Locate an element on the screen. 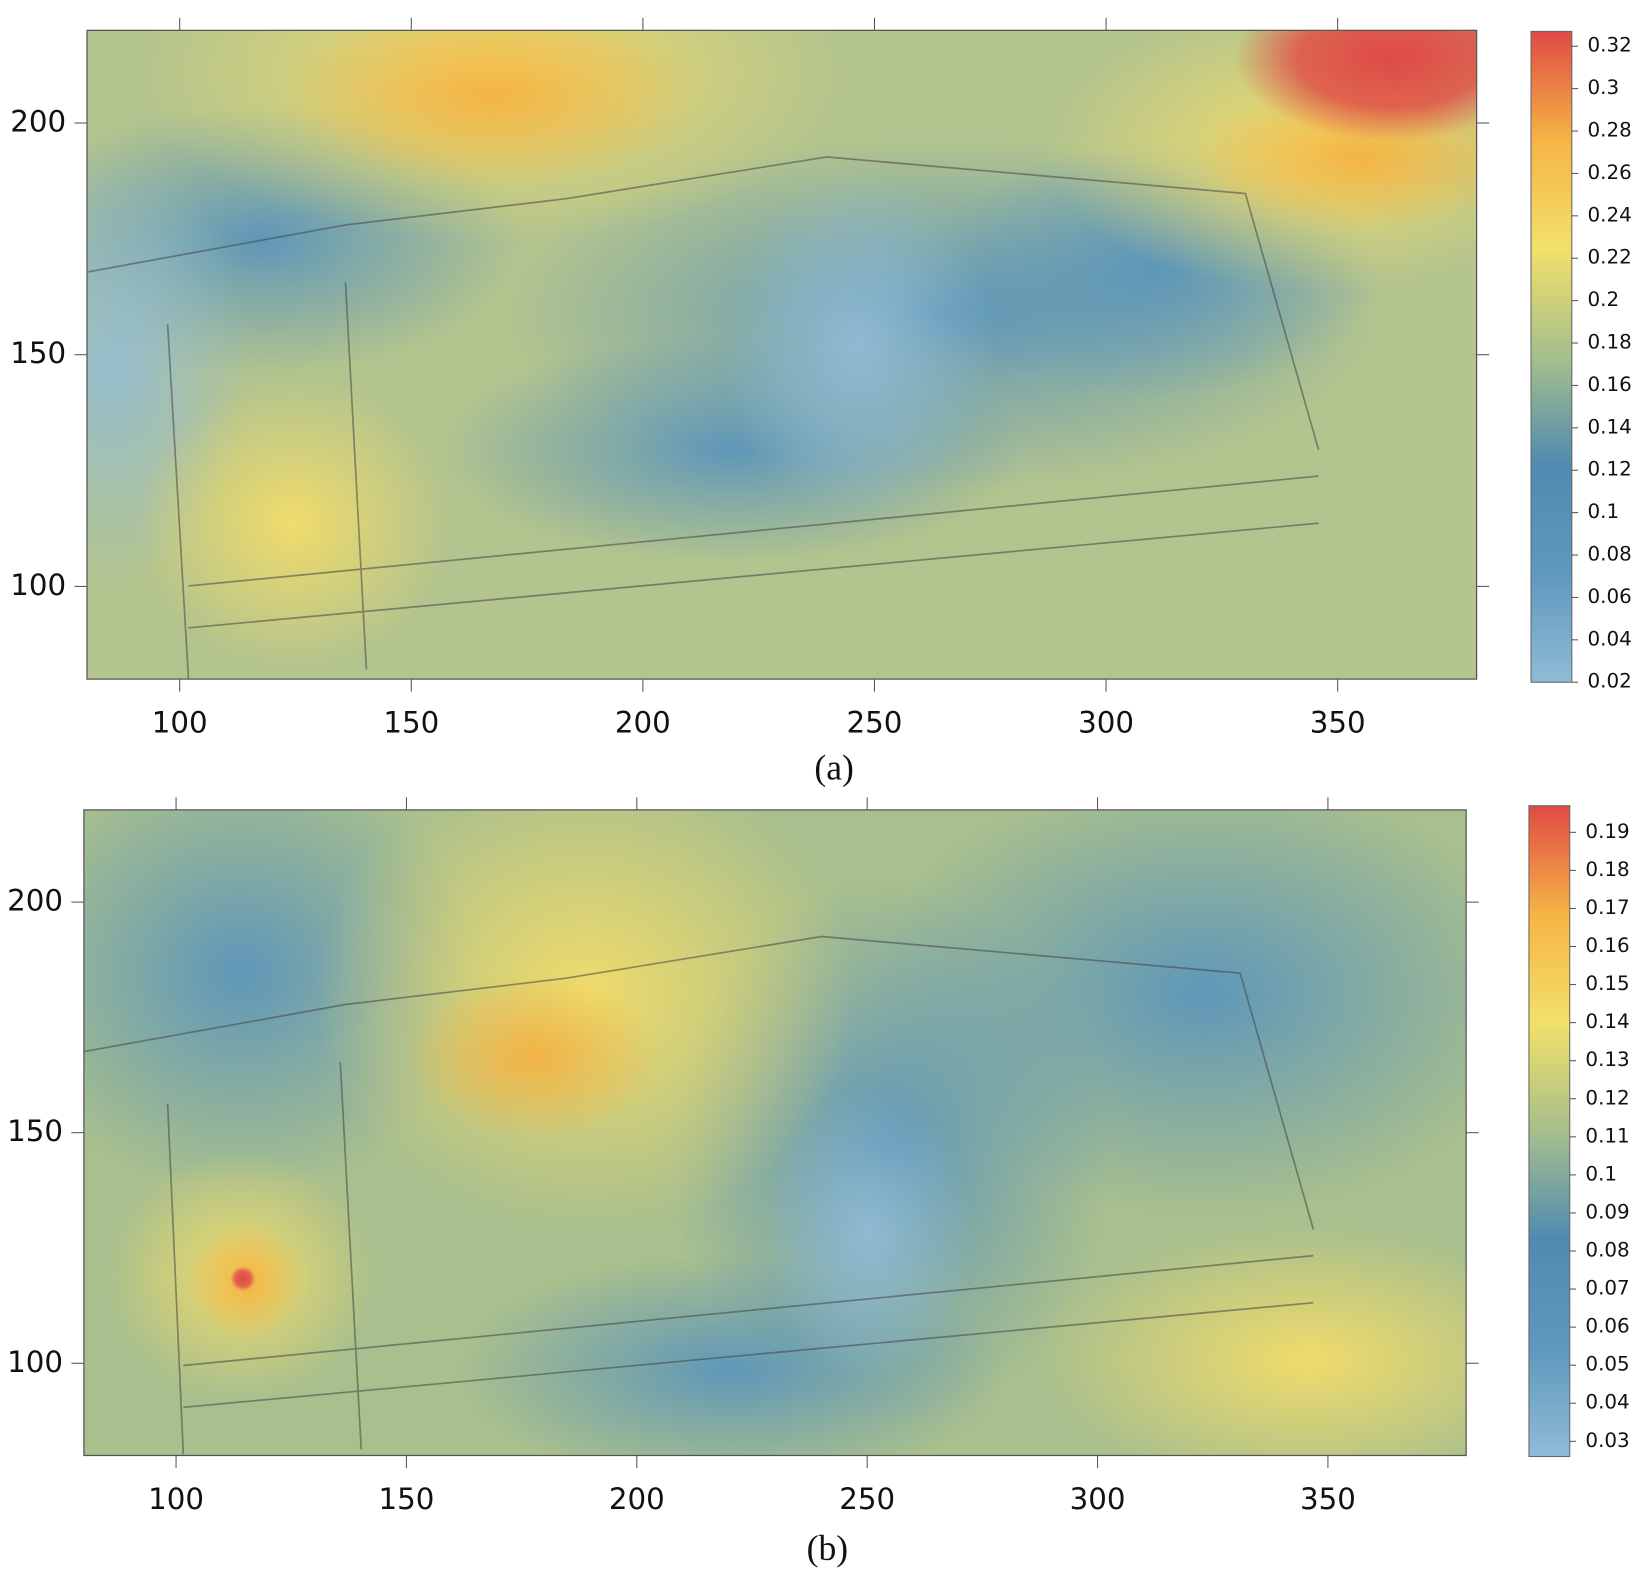  colorbar-tick-label: 0.26 is located at coordinates (1610, 172).